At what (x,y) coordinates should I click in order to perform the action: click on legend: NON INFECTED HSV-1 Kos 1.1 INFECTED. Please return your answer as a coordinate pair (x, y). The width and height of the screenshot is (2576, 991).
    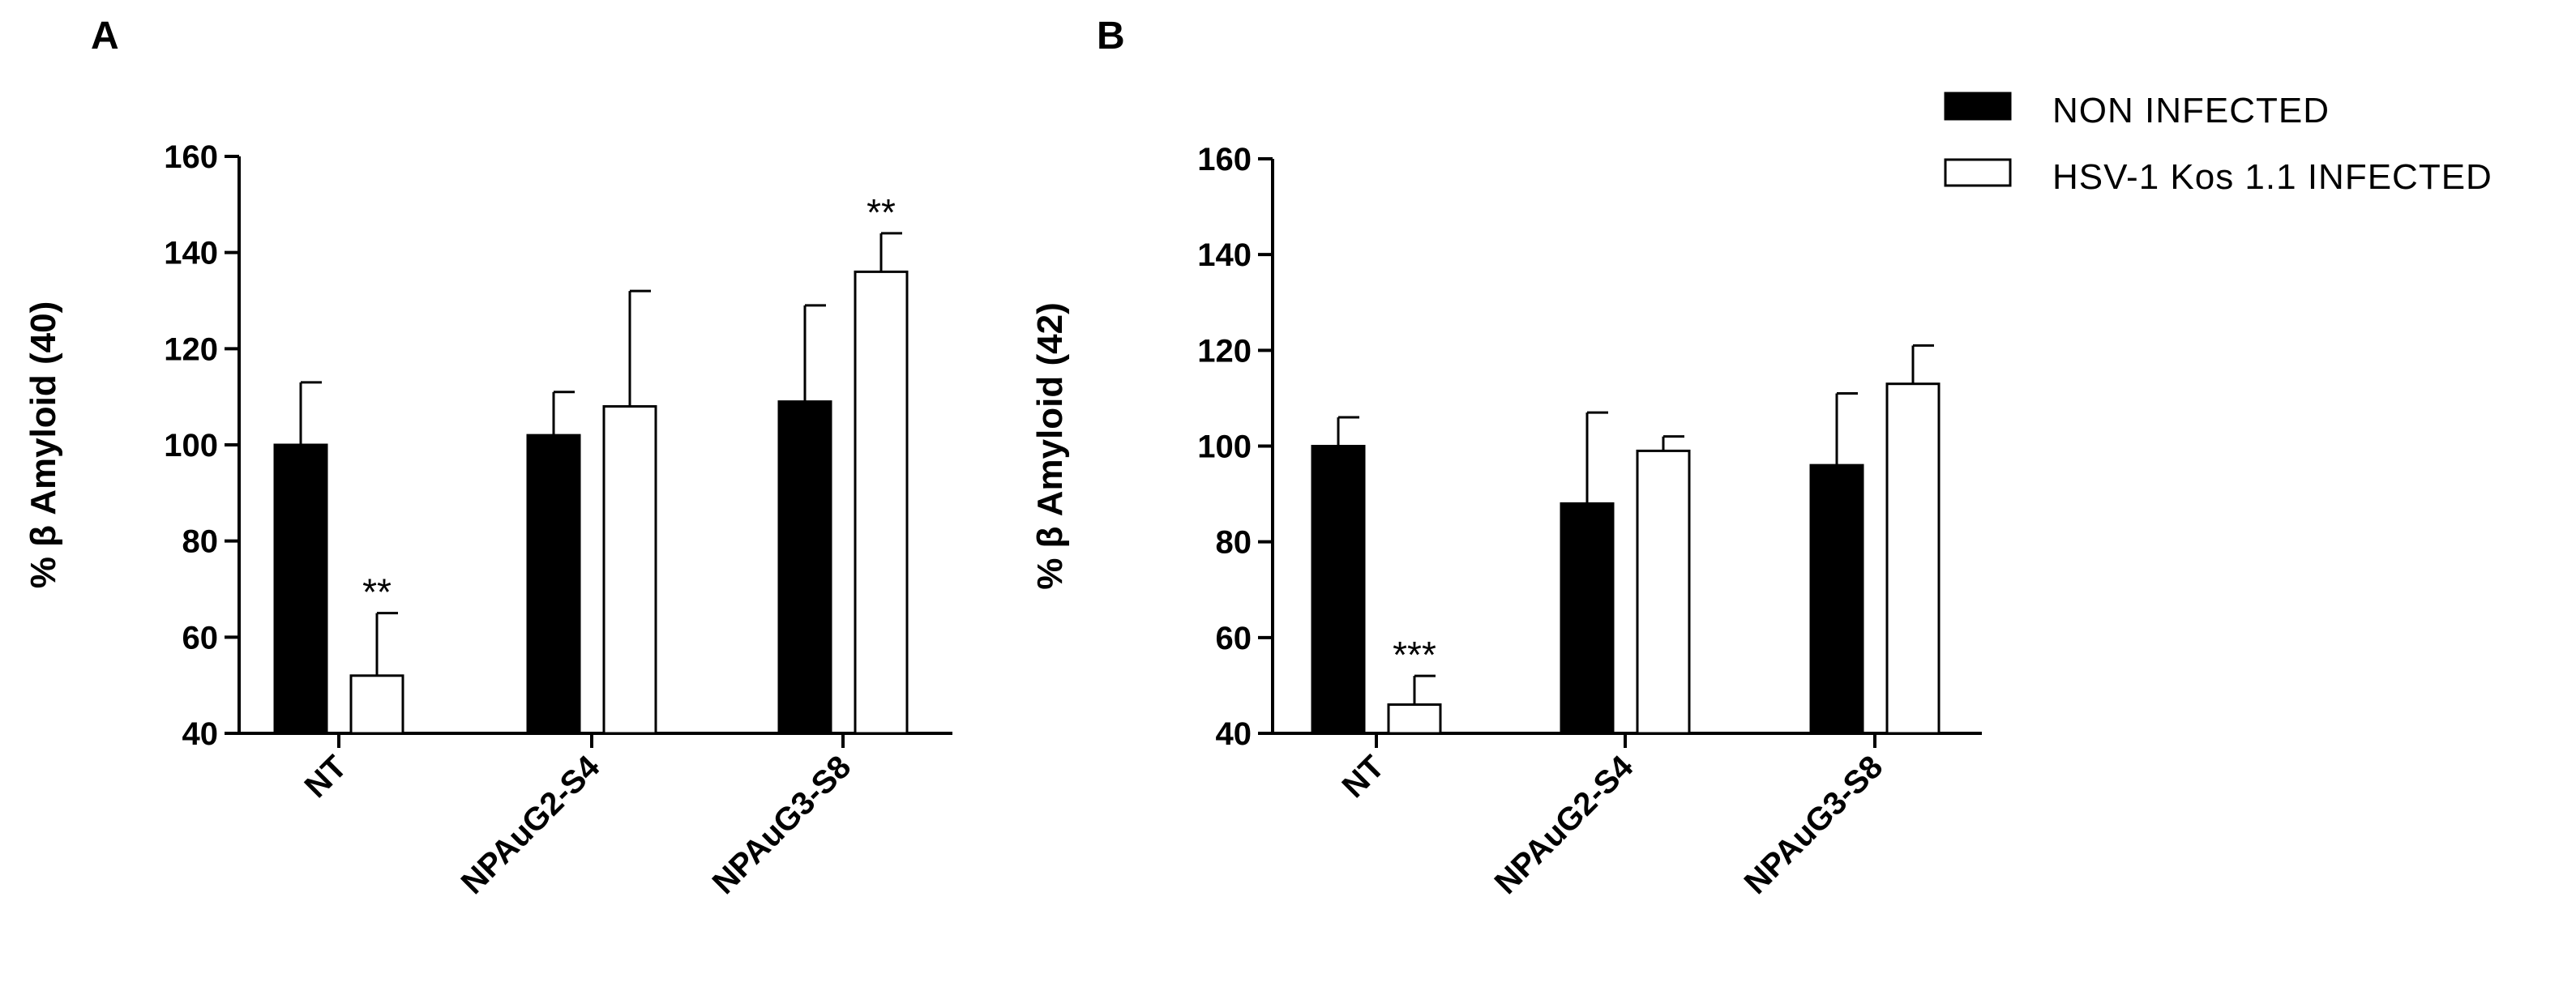
    Looking at the image, I should click on (2218, 144).